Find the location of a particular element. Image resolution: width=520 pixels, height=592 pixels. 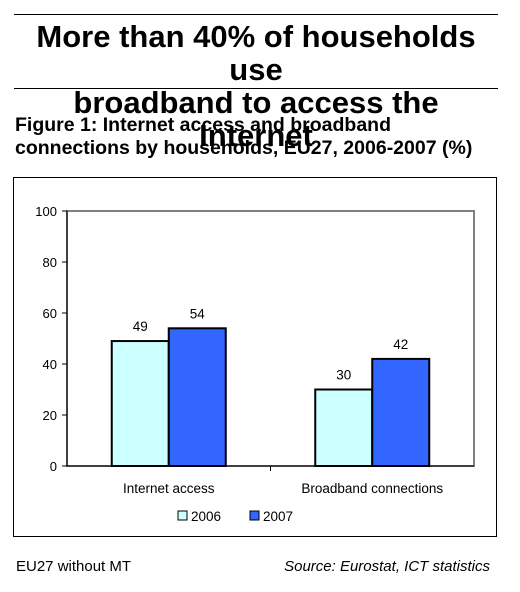

legend-swatch-2007 is located at coordinates (254, 515).